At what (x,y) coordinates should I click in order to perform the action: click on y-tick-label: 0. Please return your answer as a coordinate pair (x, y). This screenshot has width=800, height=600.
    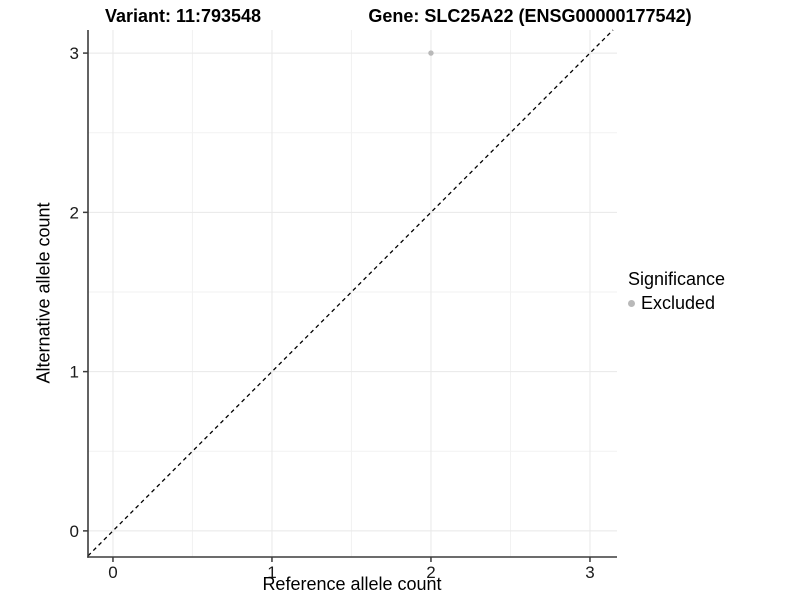
    Looking at the image, I should click on (74, 531).